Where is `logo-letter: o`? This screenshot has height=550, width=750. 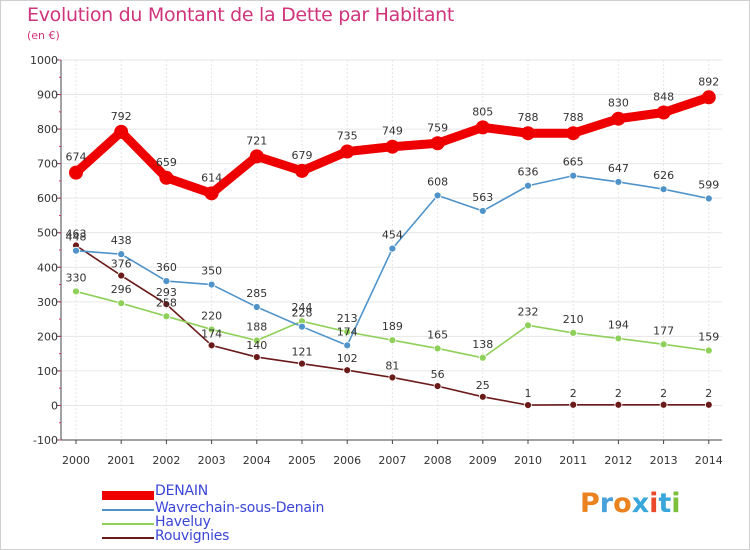 logo-letter: o is located at coordinates (622, 503).